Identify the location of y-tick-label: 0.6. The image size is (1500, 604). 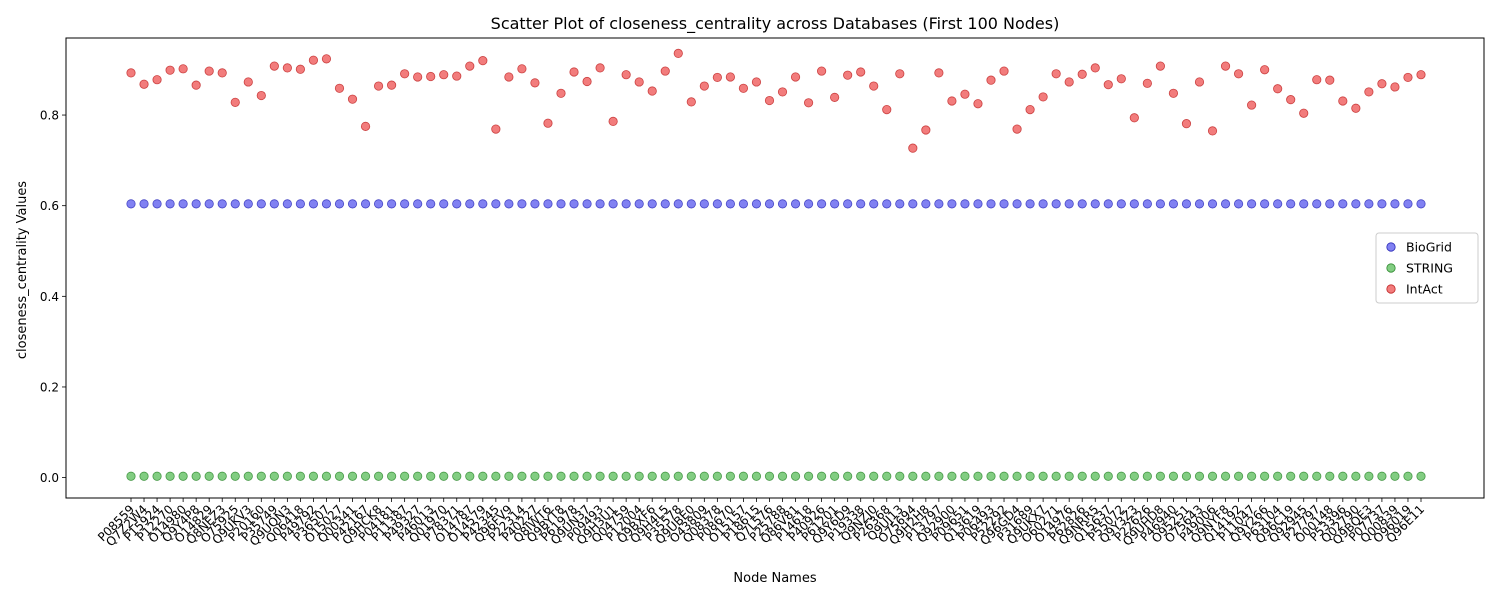
(49, 206).